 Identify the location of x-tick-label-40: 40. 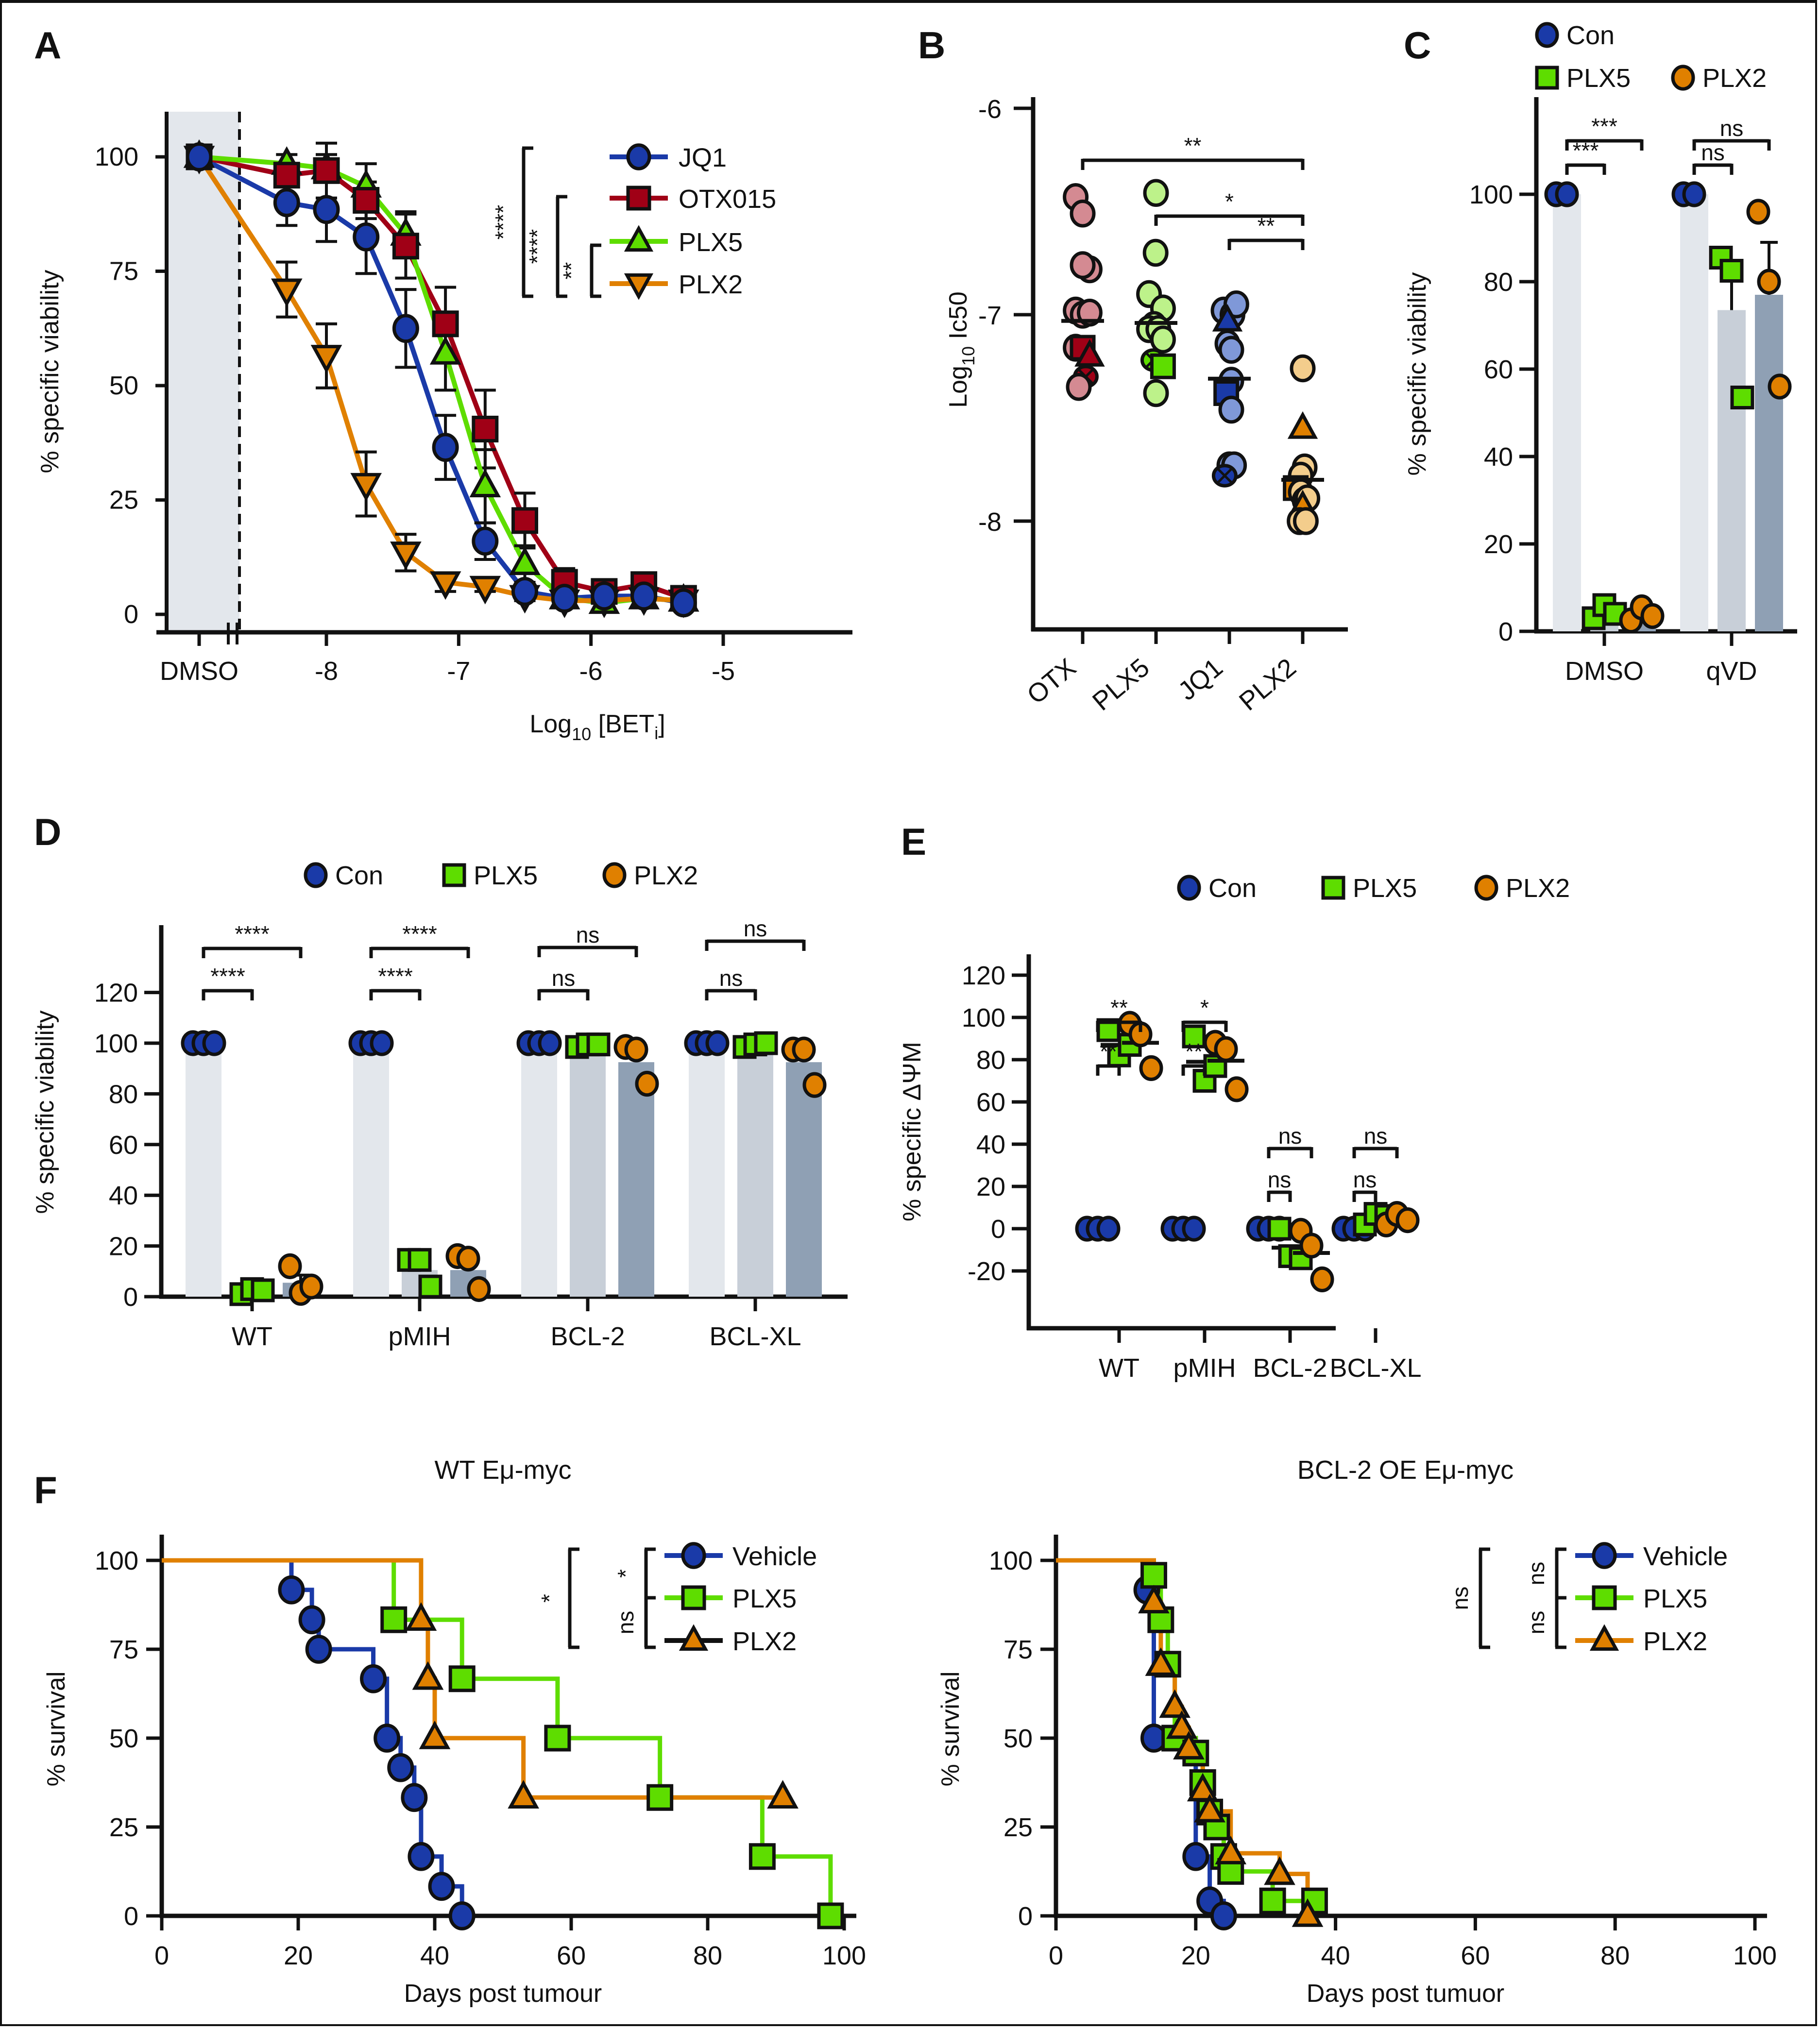
(434, 1955).